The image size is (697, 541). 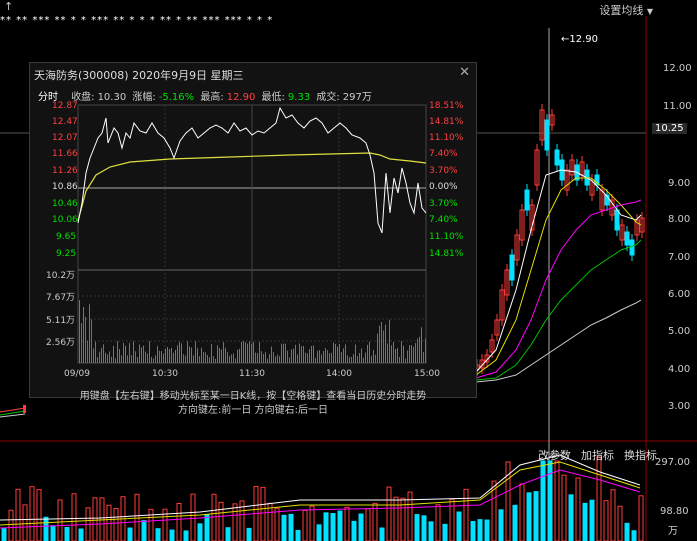 I want to click on high-value: 12.90, so click(x=241, y=97).